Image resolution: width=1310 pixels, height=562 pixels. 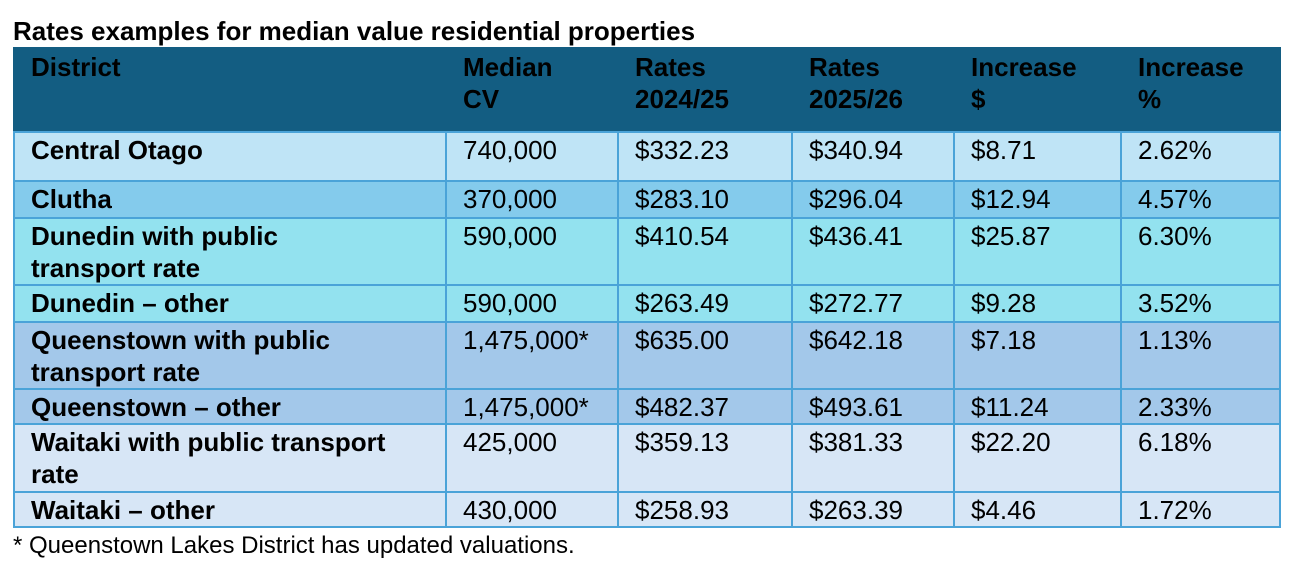 I want to click on cell-rates-2024-25: $482.37, so click(x=705, y=406).